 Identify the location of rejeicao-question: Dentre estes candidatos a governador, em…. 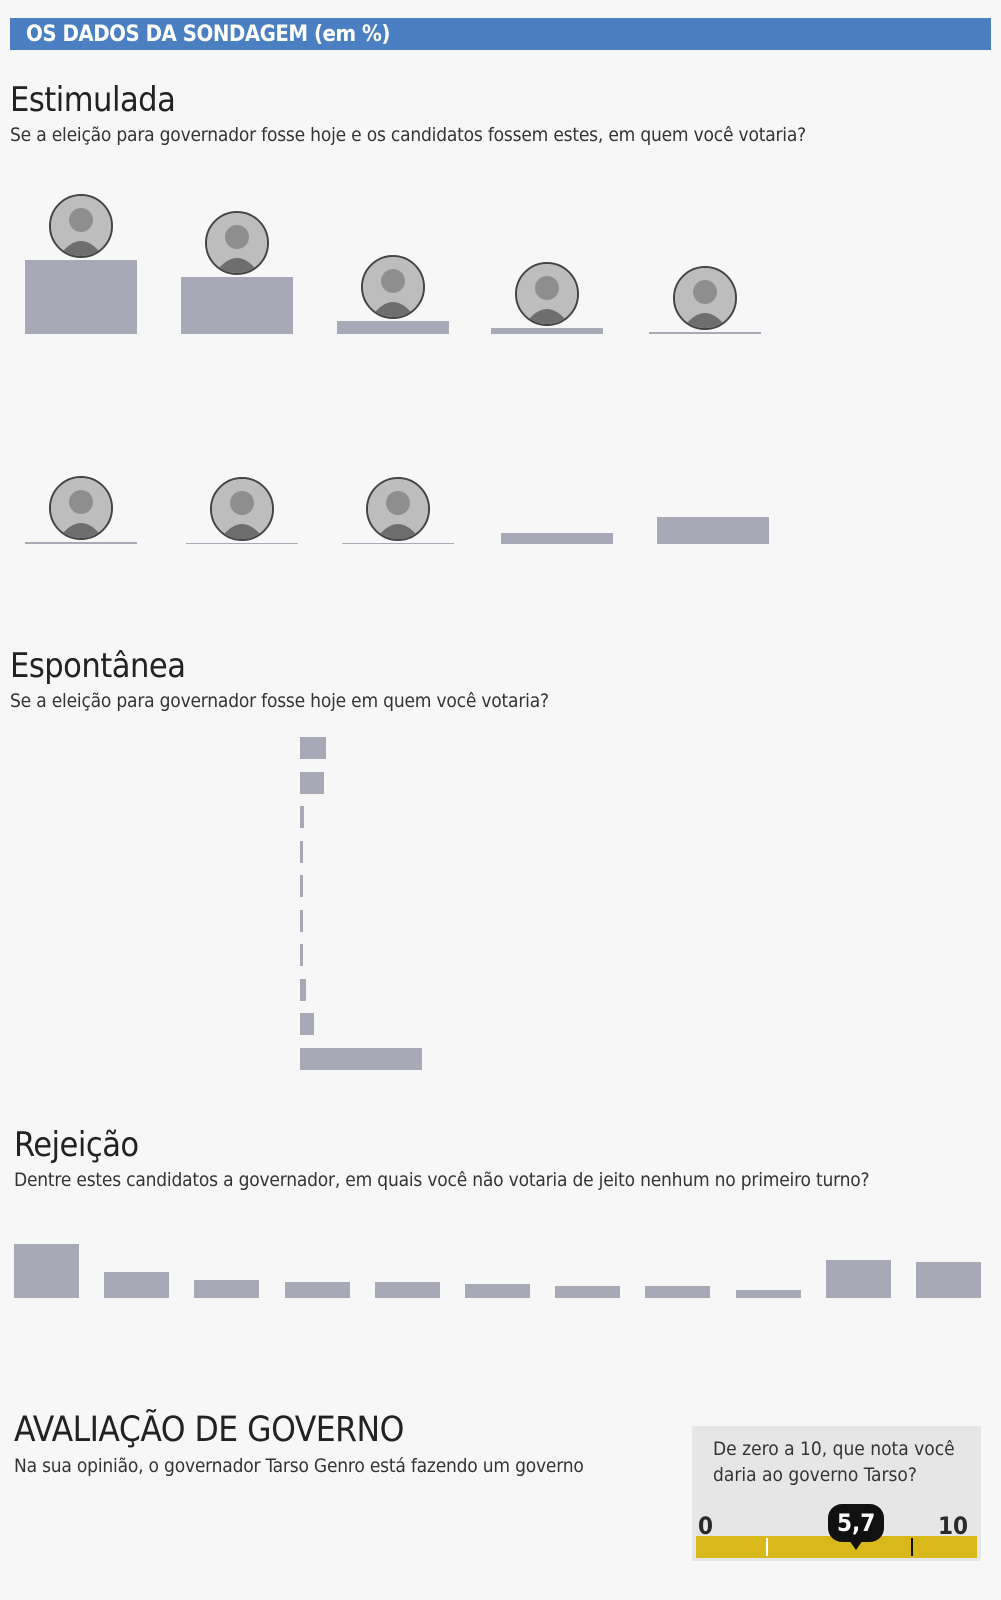
(442, 1180).